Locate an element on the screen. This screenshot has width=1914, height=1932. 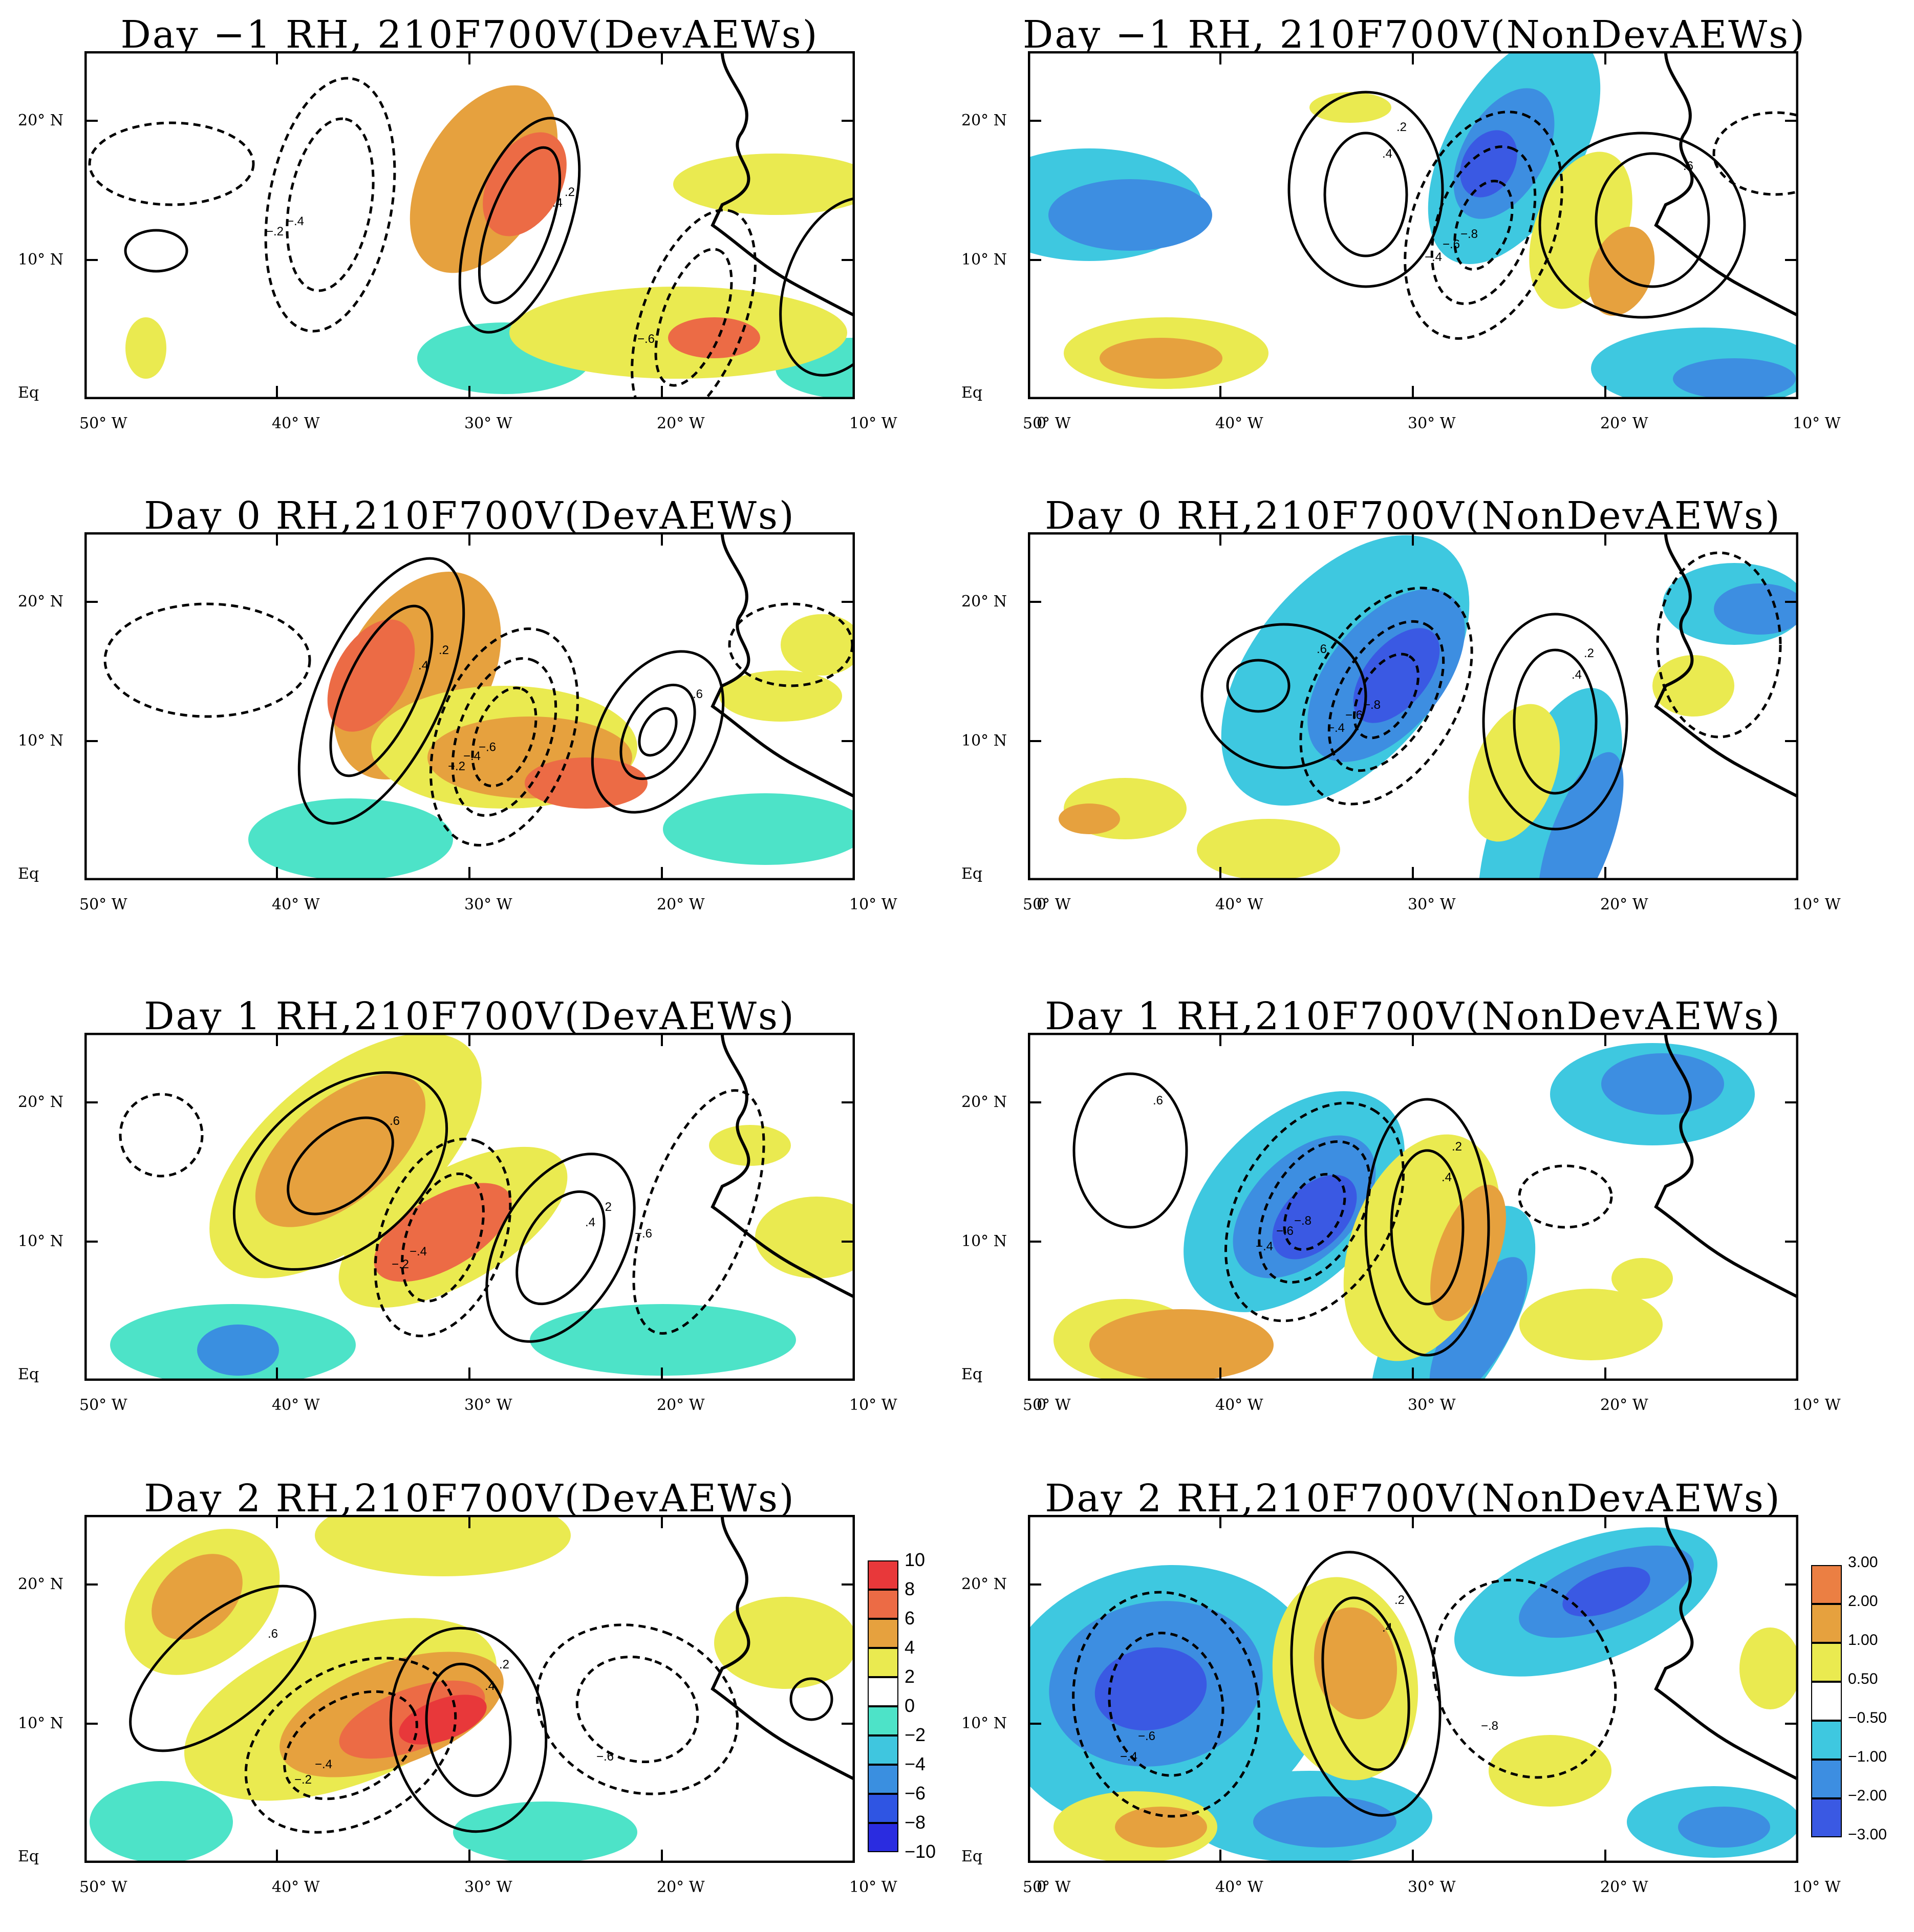
colorbar-label: 6 is located at coordinates (910, 1618).